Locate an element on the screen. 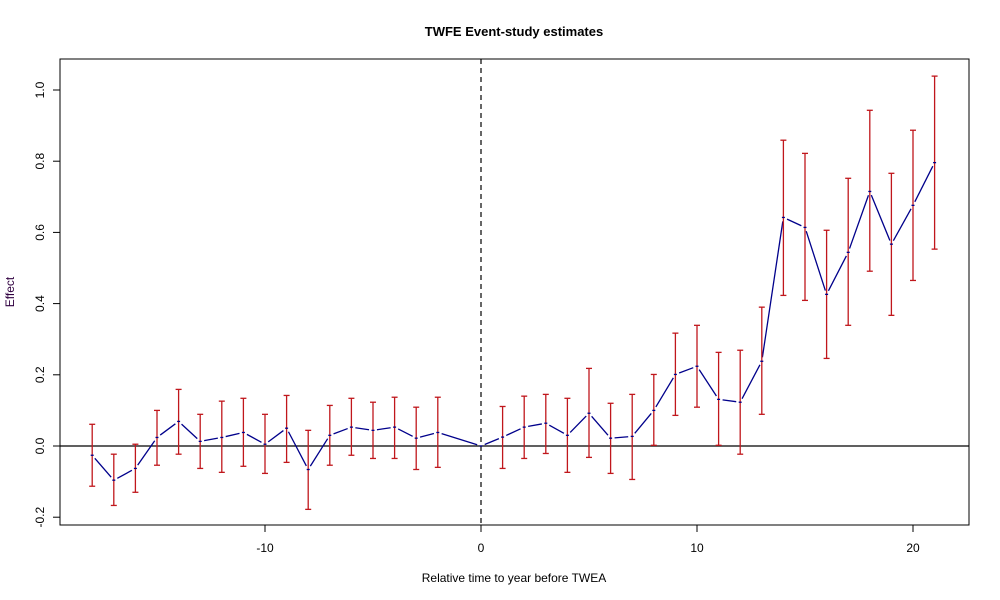 The height and width of the screenshot is (600, 1000). y-tick-label: 0.2 is located at coordinates (40, 374).